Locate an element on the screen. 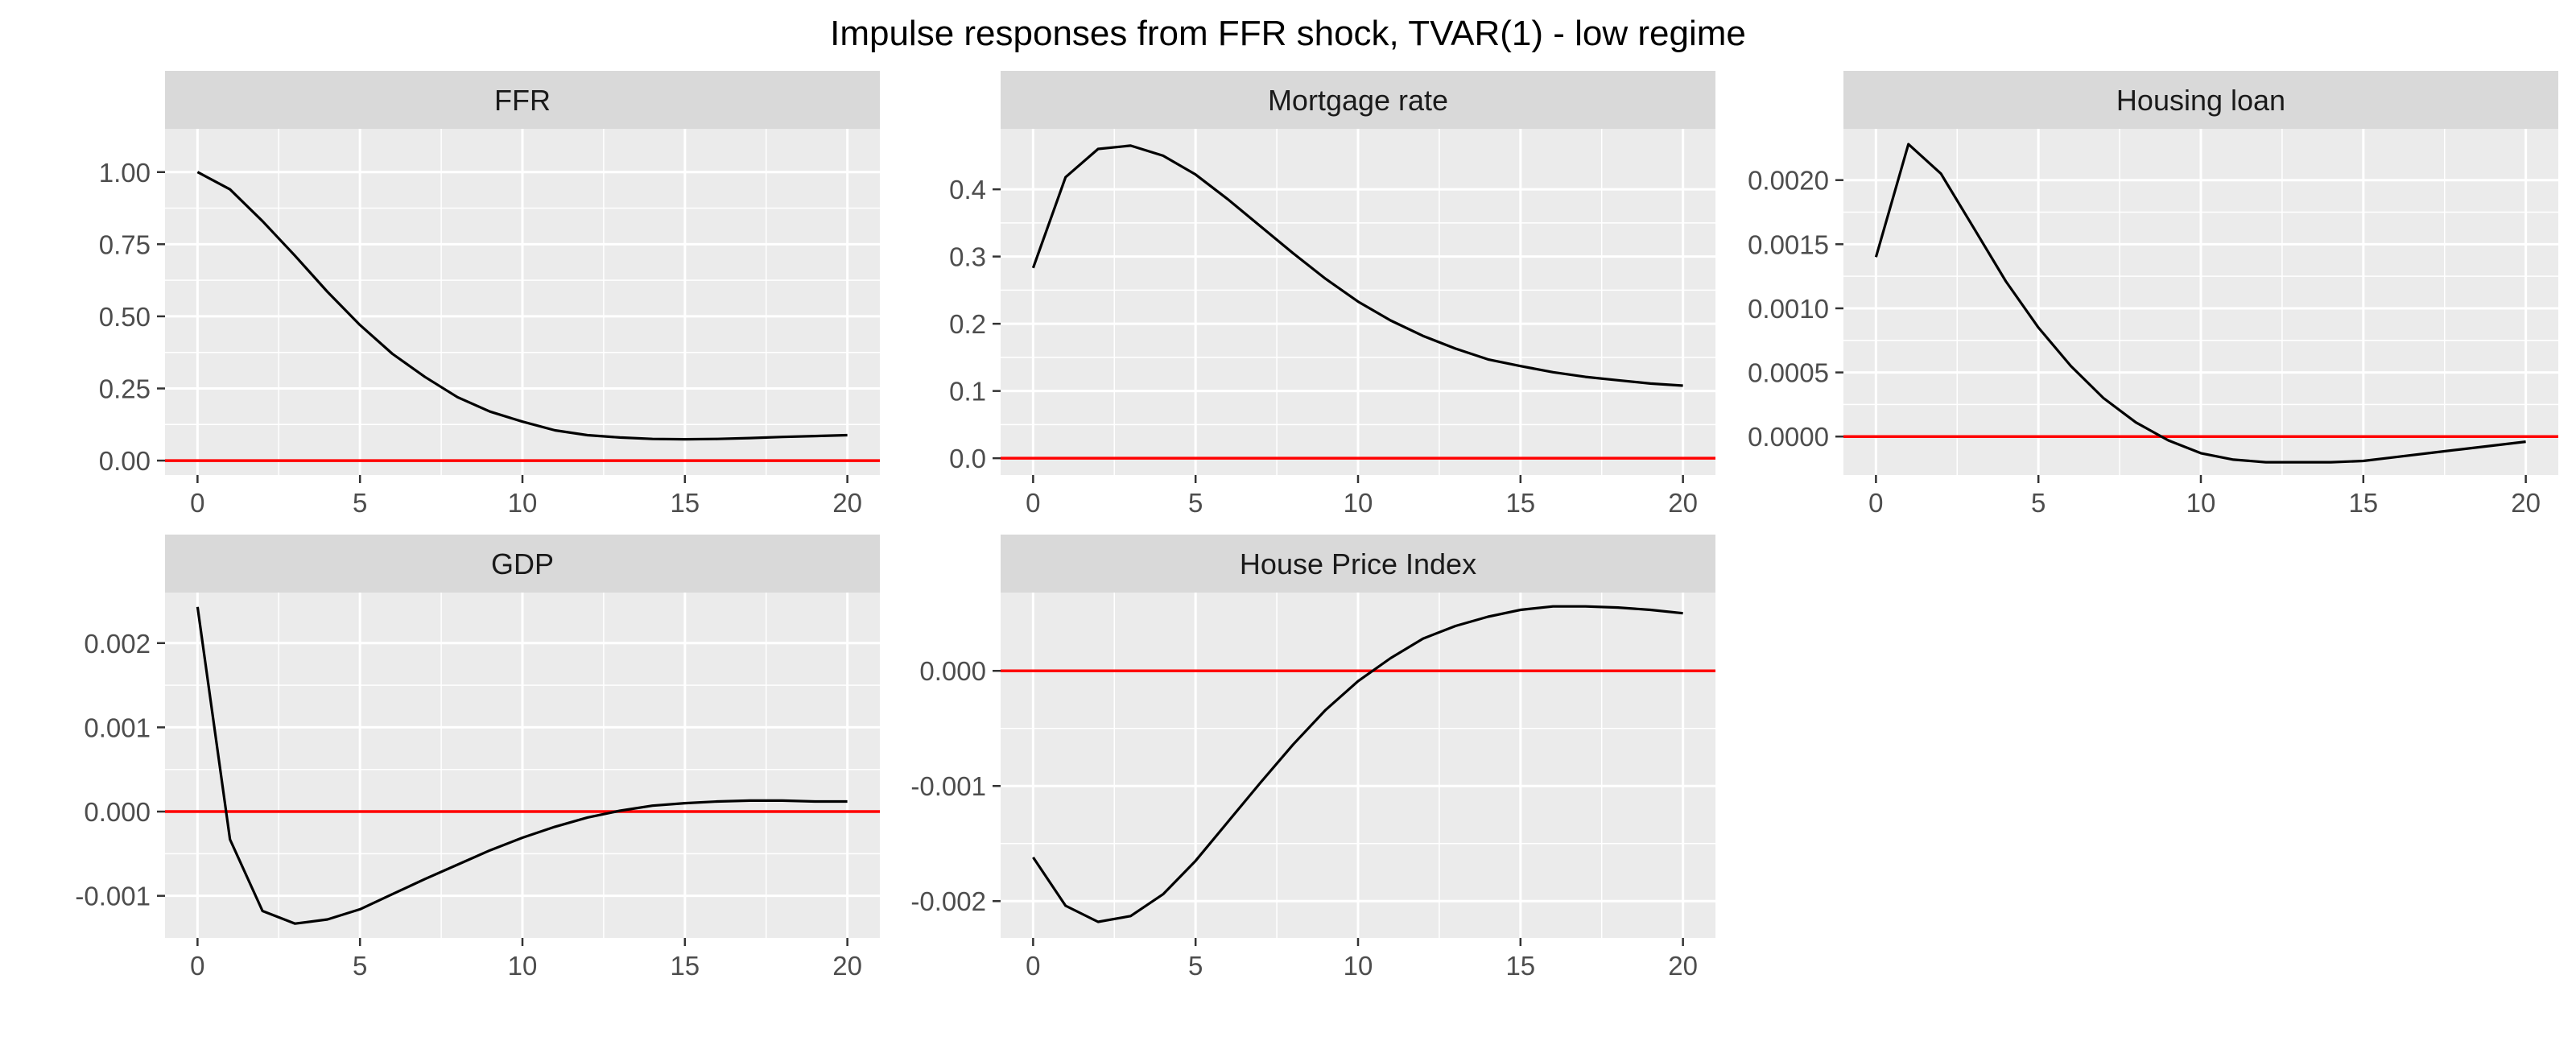 This screenshot has height=1041, width=2576. facet-strip-label: House Price Index is located at coordinates (1358, 563).